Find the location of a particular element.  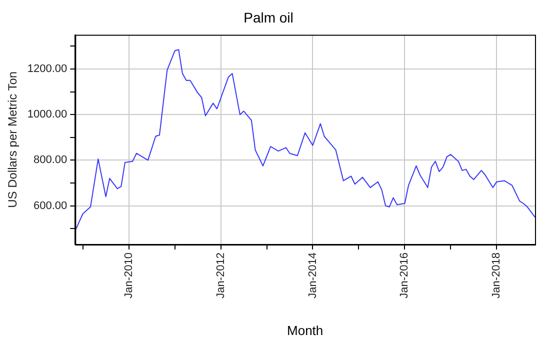

chart-title: Palm oil is located at coordinates (269, 17).